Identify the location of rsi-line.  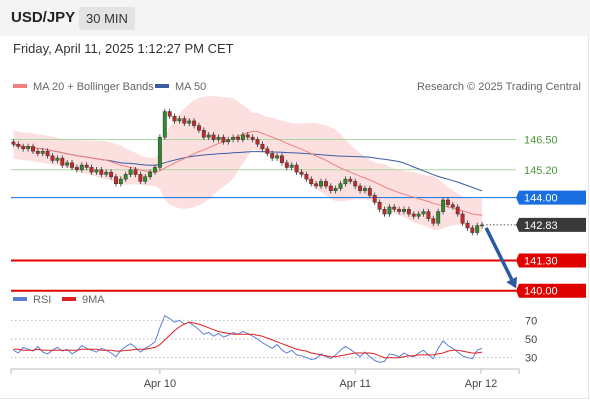
(248, 338).